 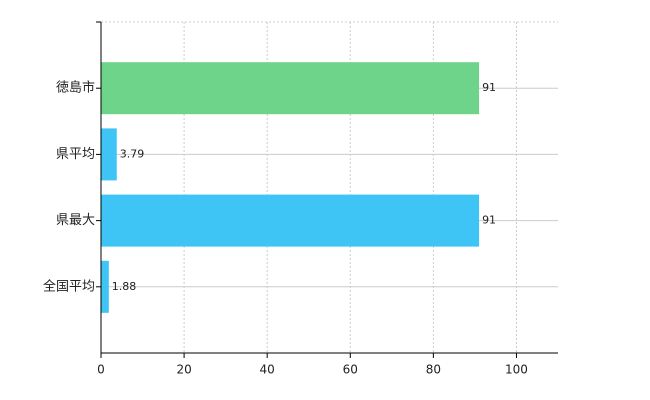 What do you see at coordinates (101, 370) in the screenshot?
I see `x-tick-label: 0` at bounding box center [101, 370].